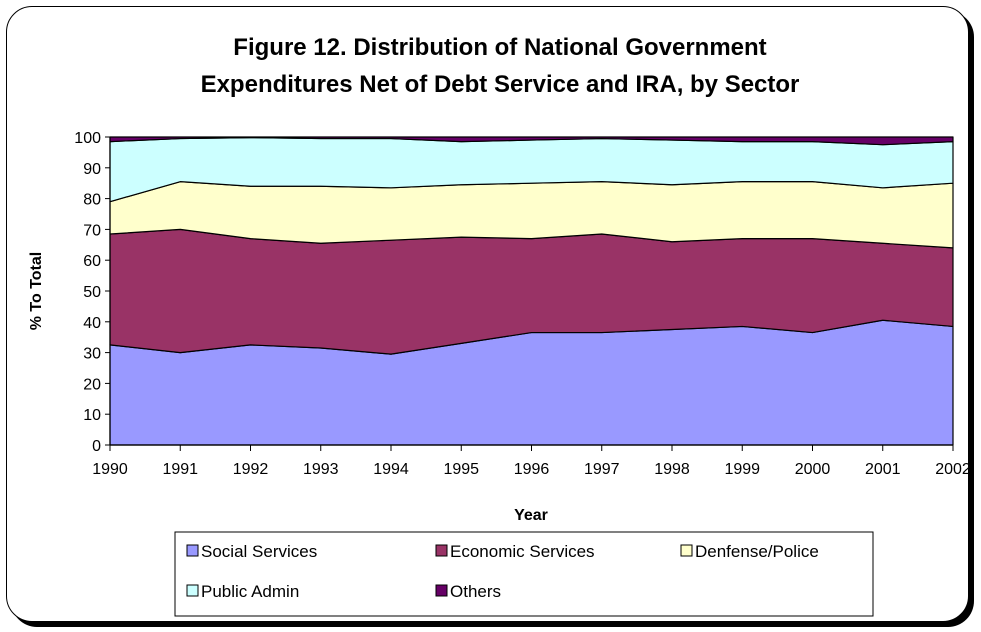  What do you see at coordinates (92, 415) in the screenshot?
I see `y-tick-label: 10` at bounding box center [92, 415].